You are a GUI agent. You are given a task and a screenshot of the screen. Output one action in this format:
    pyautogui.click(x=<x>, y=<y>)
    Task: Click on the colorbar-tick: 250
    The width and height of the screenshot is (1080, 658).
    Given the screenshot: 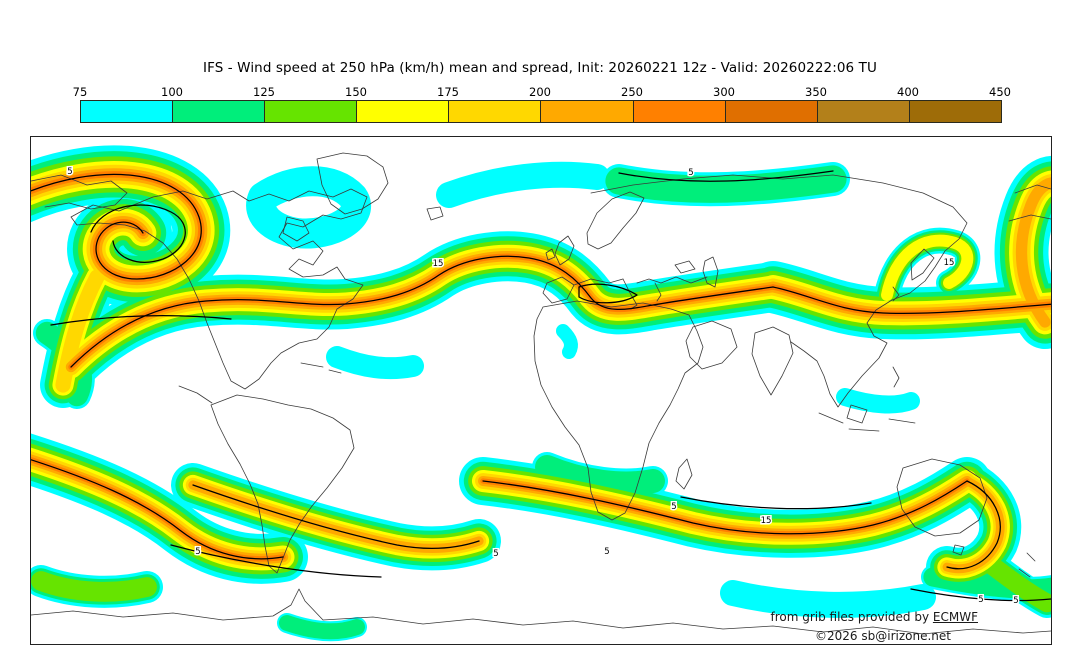 What is the action you would take?
    pyautogui.click(x=632, y=92)
    